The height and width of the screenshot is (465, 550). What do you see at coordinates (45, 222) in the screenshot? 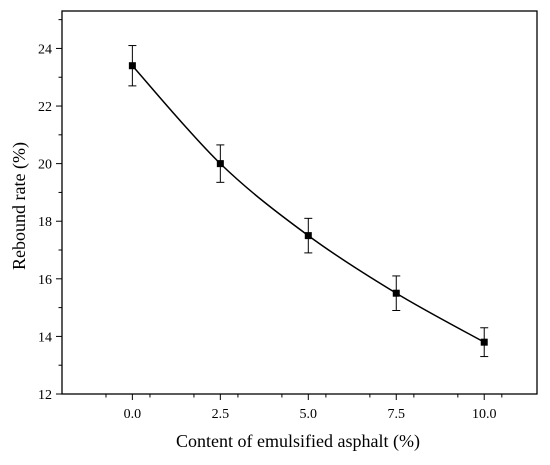
I see `y-tick-label: 18` at bounding box center [45, 222].